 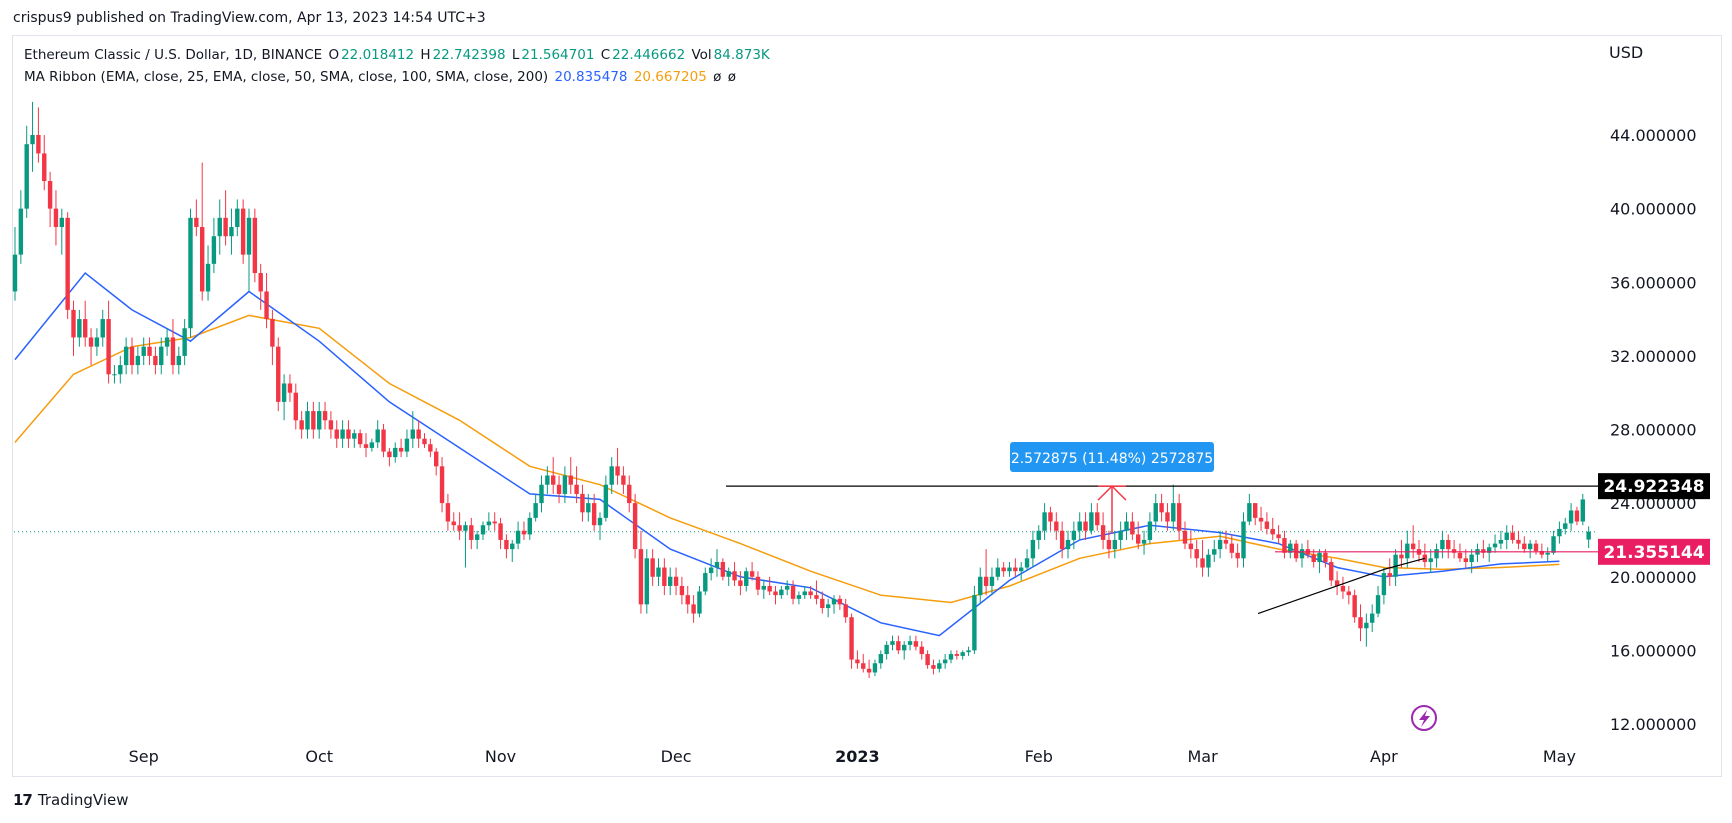 I want to click on currency-label: USD, so click(x=1626, y=52).